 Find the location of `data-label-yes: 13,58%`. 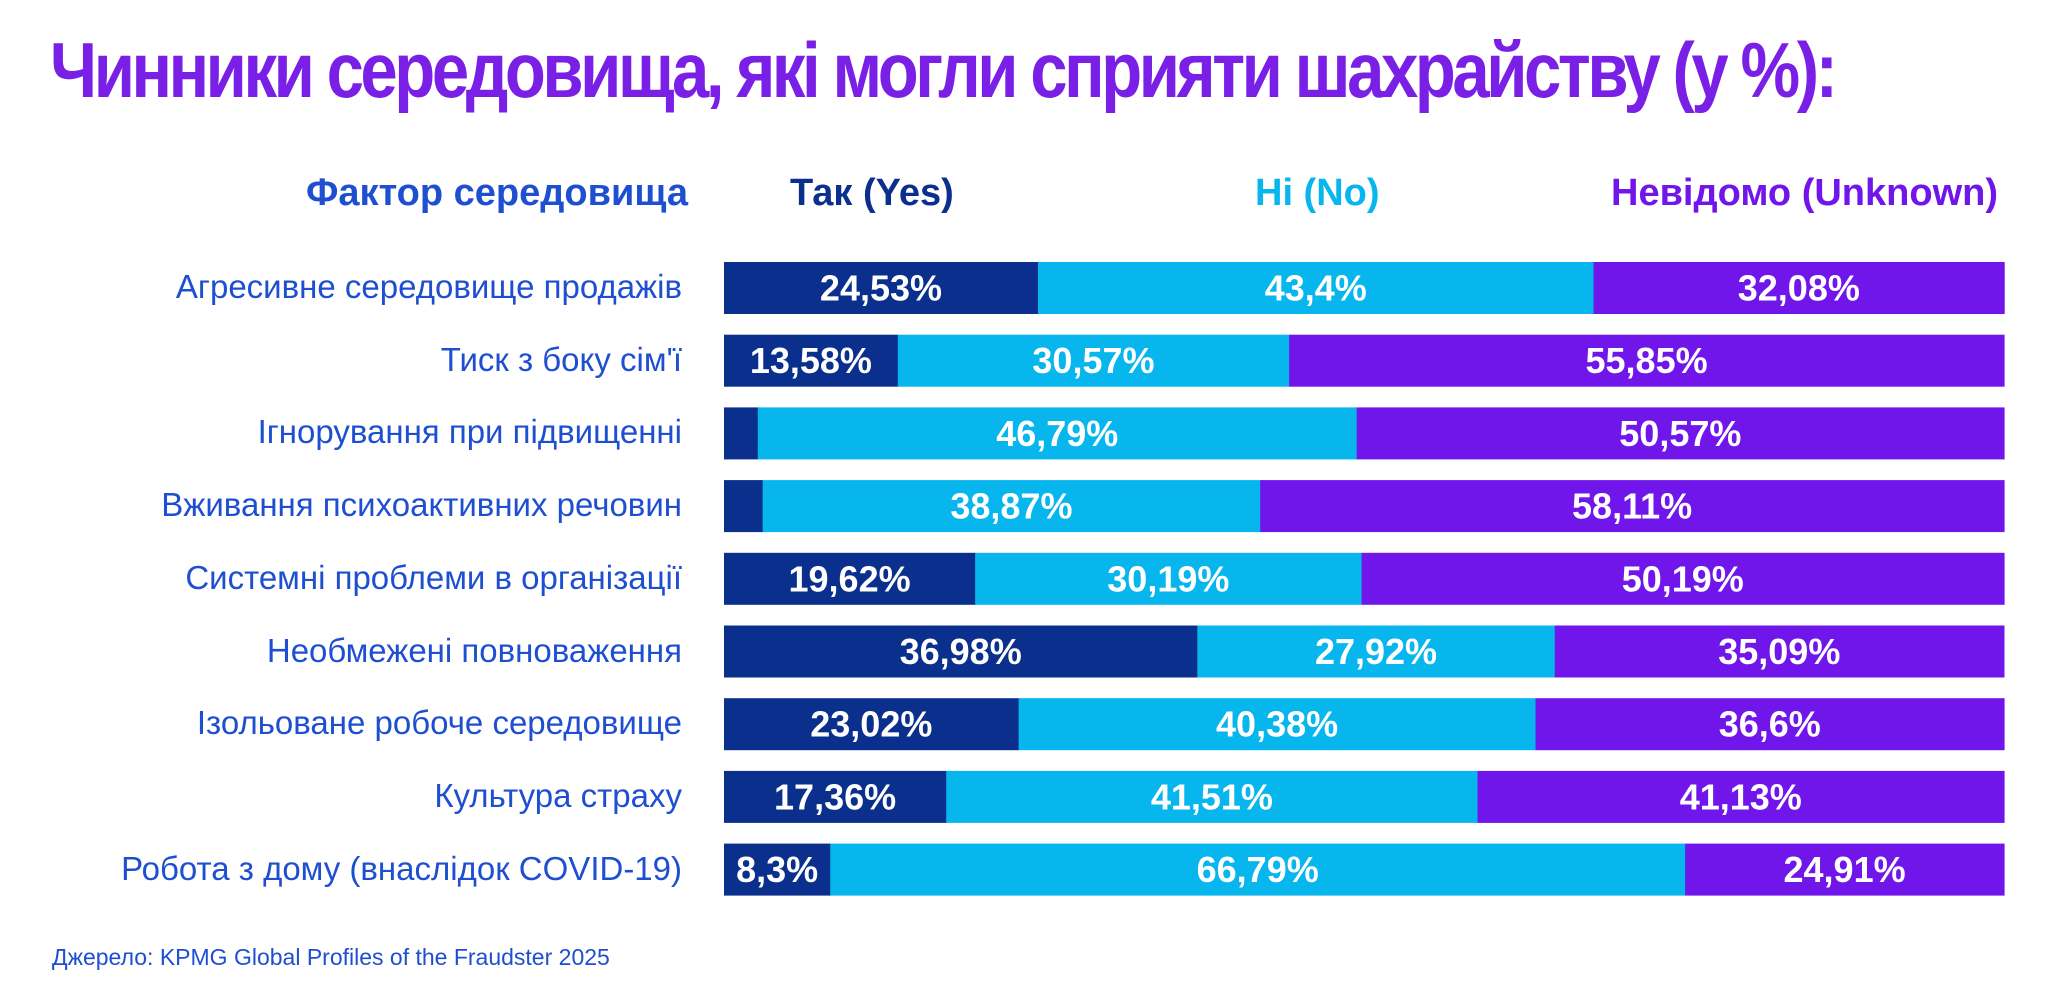

data-label-yes: 13,58% is located at coordinates (811, 360).